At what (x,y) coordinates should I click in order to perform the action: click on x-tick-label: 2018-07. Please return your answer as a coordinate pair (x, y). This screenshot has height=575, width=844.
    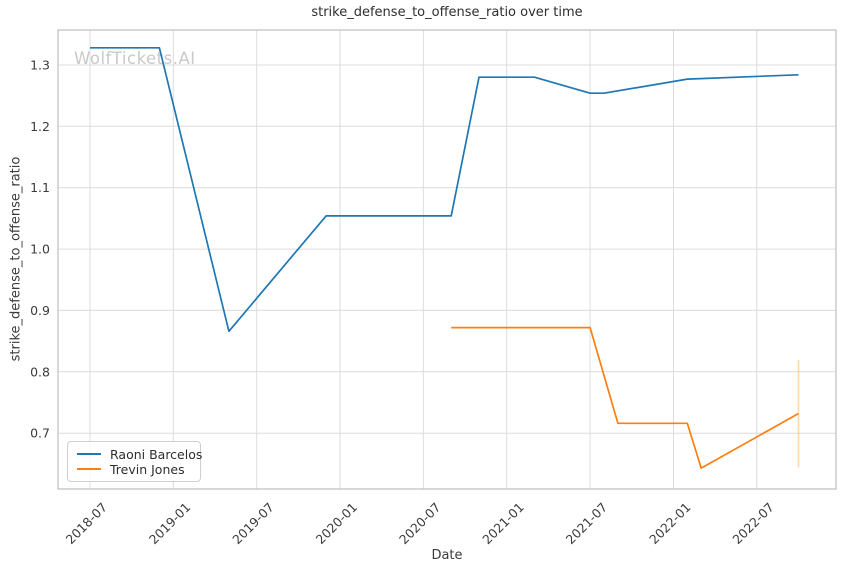
    Looking at the image, I should click on (87, 524).